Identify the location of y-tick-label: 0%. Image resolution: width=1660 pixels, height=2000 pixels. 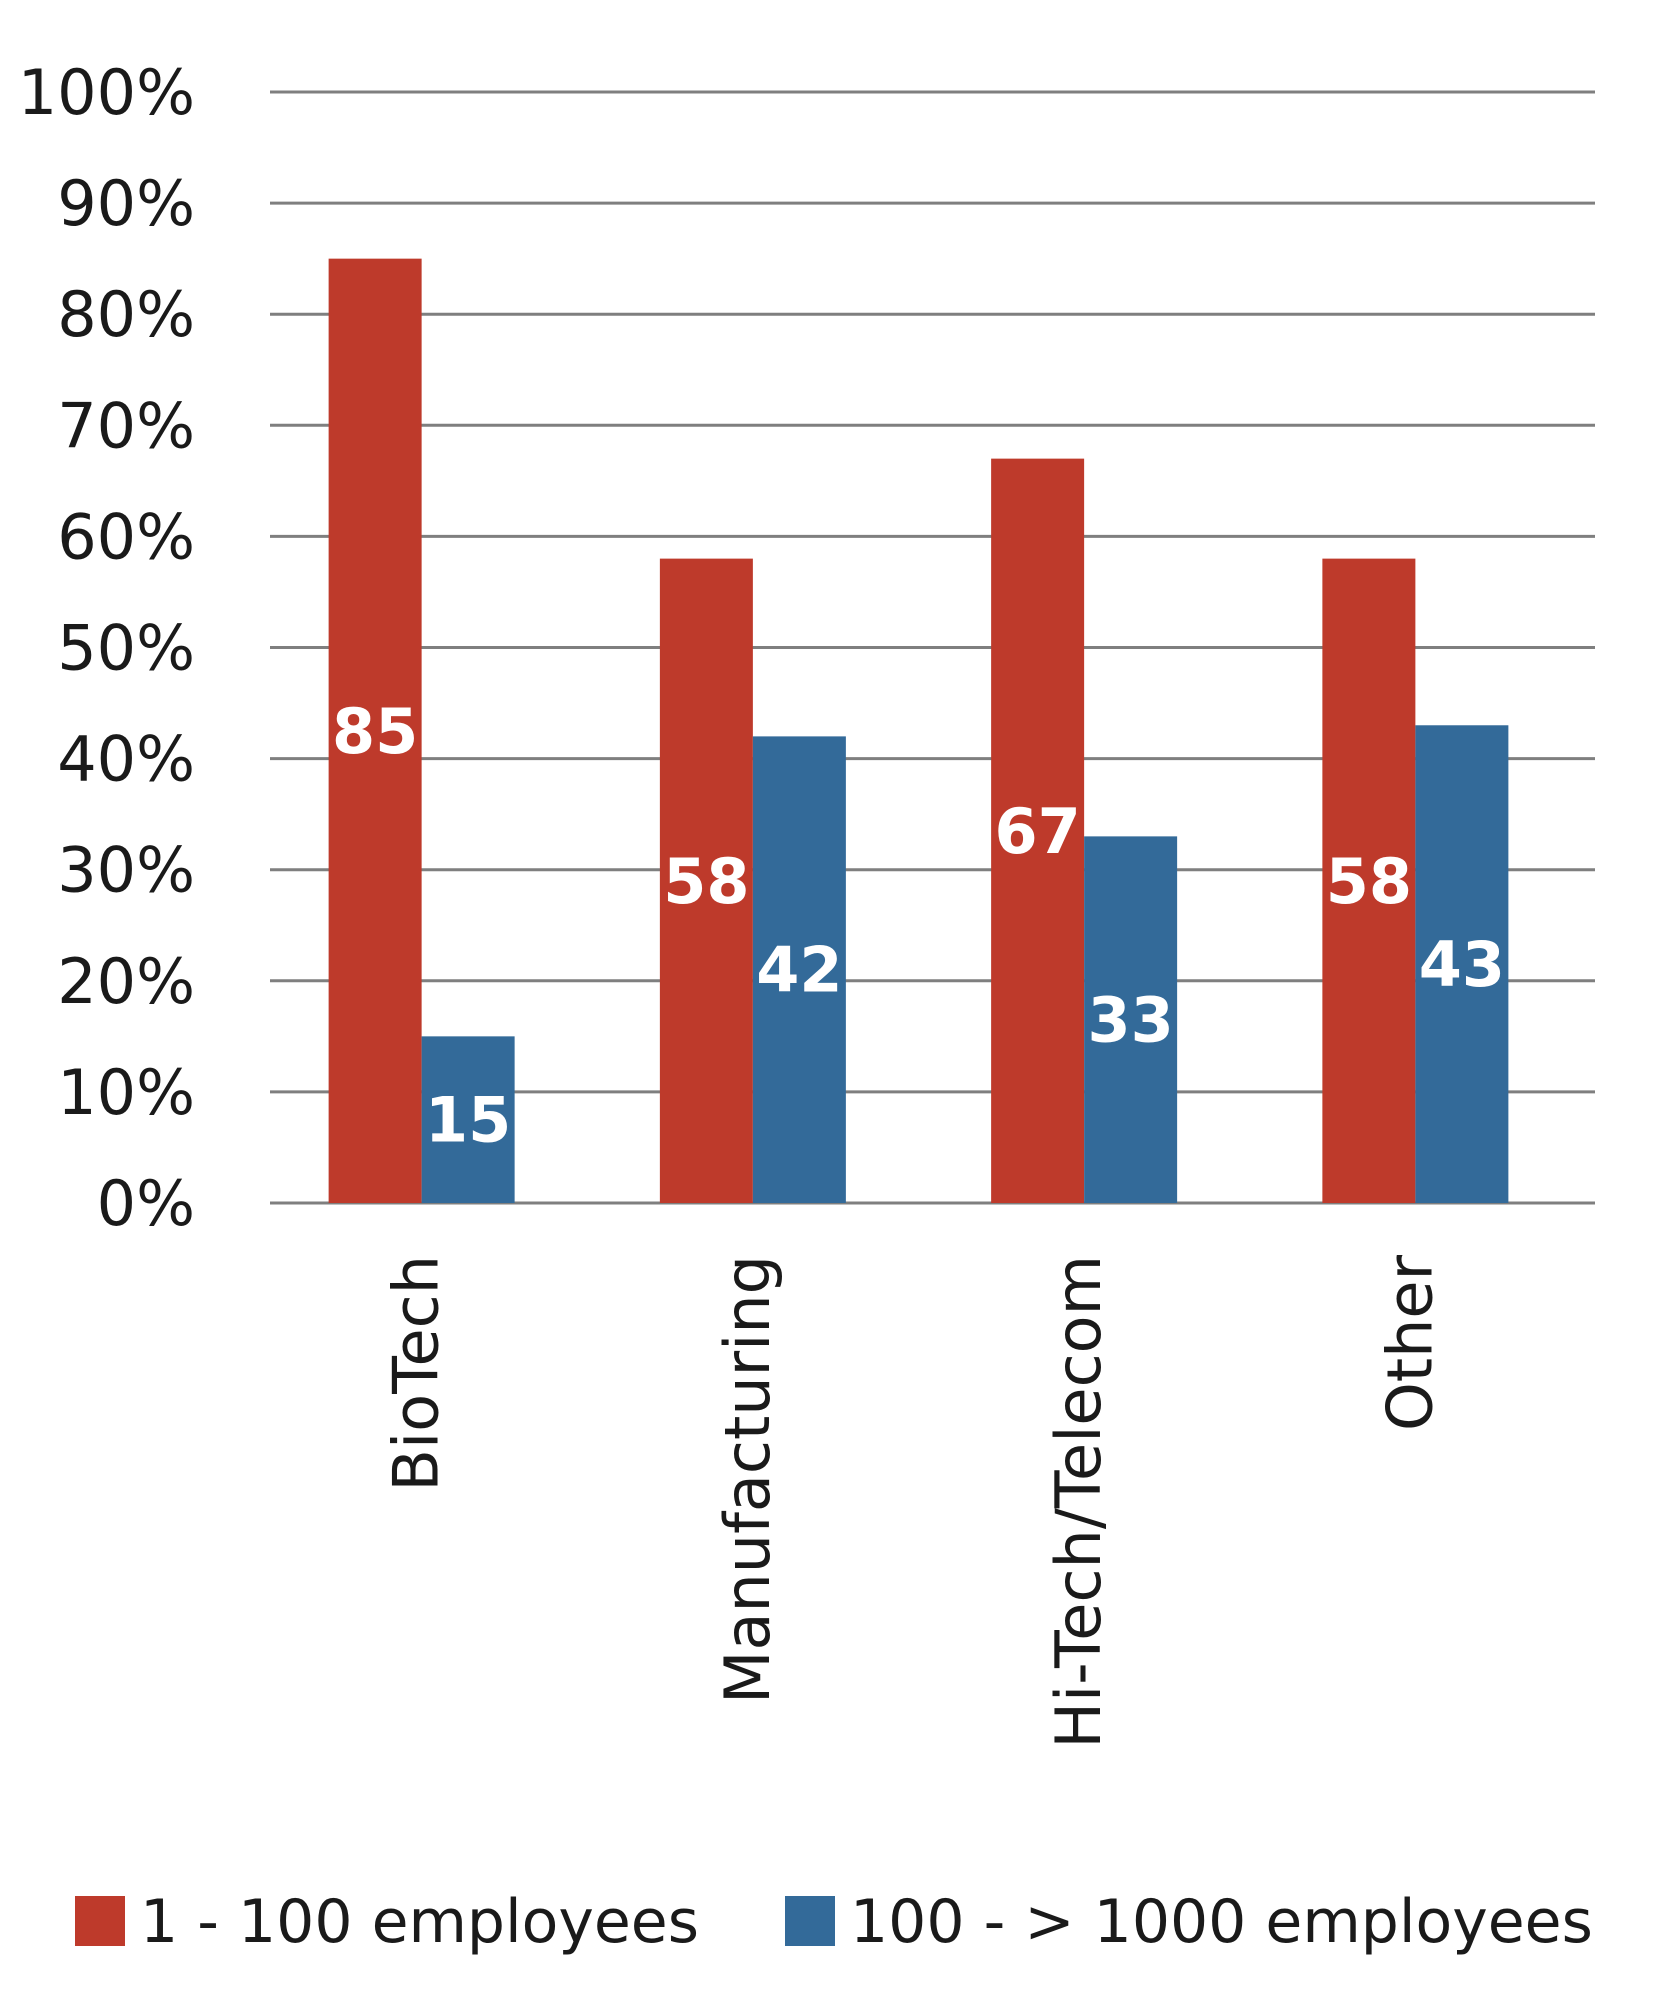
(146, 1203).